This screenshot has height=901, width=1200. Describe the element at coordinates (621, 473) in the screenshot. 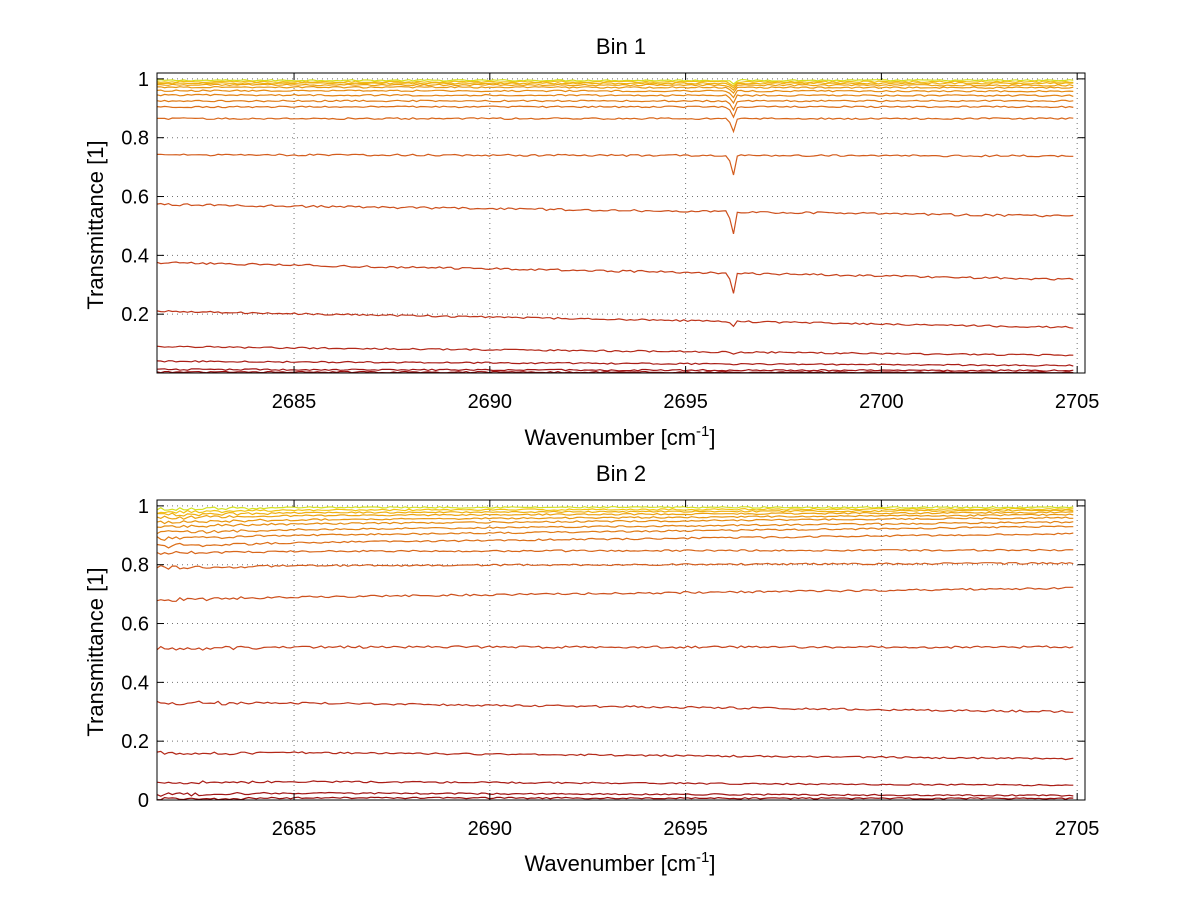

I see `chart-title: Bin 2` at that location.